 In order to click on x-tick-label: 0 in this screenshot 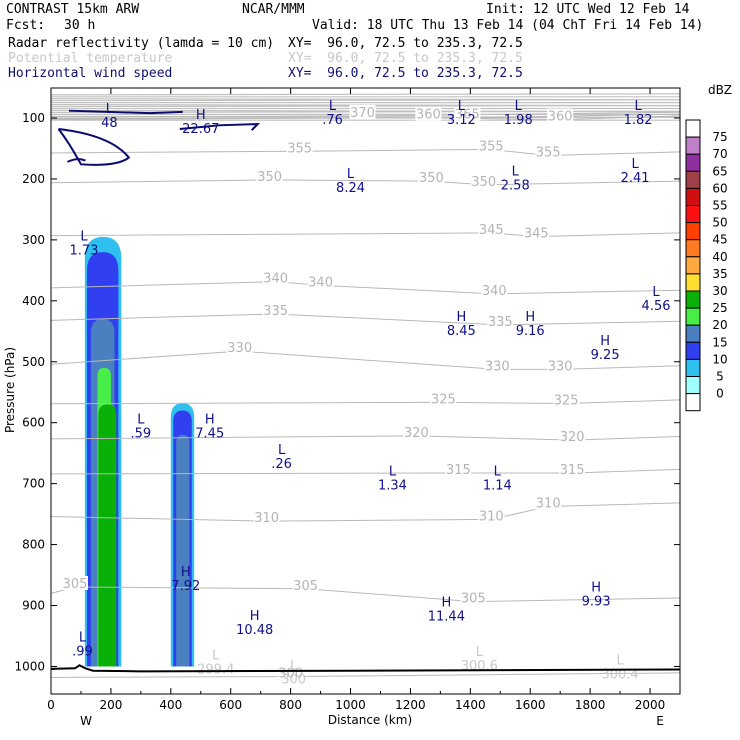, I will do `click(51, 705)`.